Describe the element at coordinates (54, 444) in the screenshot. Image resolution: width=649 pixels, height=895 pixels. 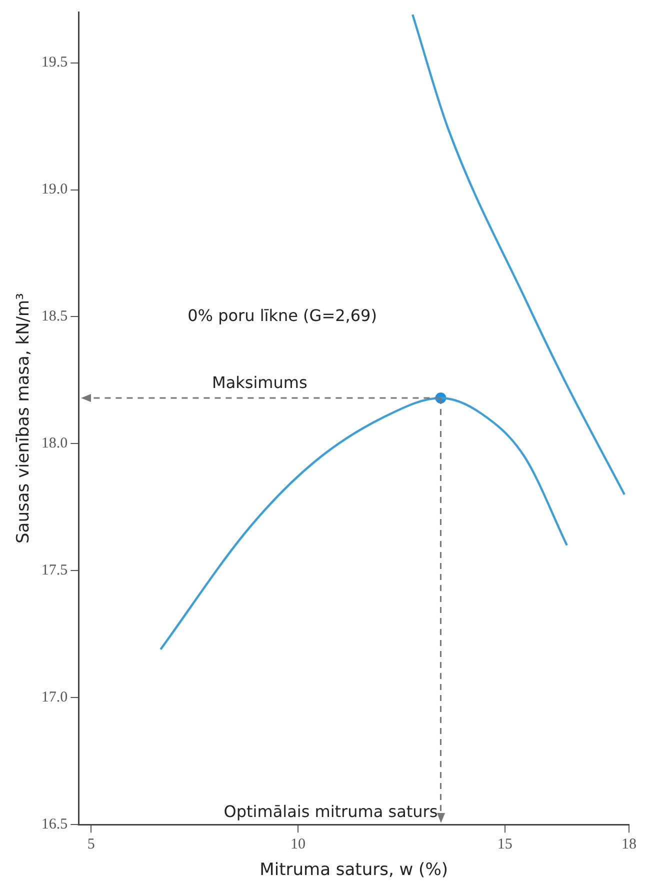
I see `y-tick-label: 18.0` at that location.